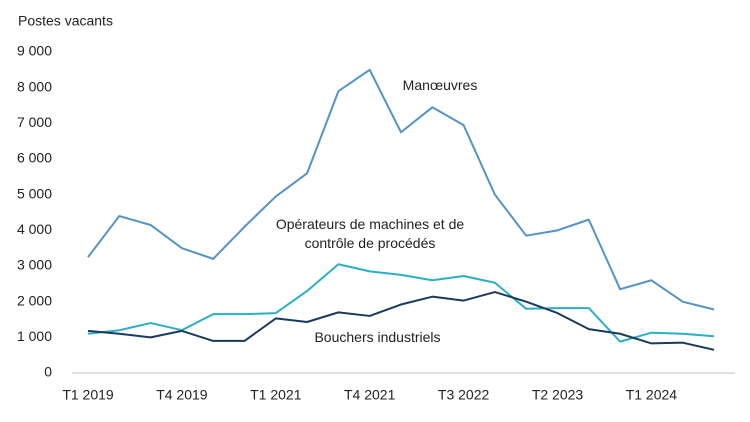 Image resolution: width=750 pixels, height=422 pixels. I want to click on x-tick-label: T3 2022, so click(464, 395).